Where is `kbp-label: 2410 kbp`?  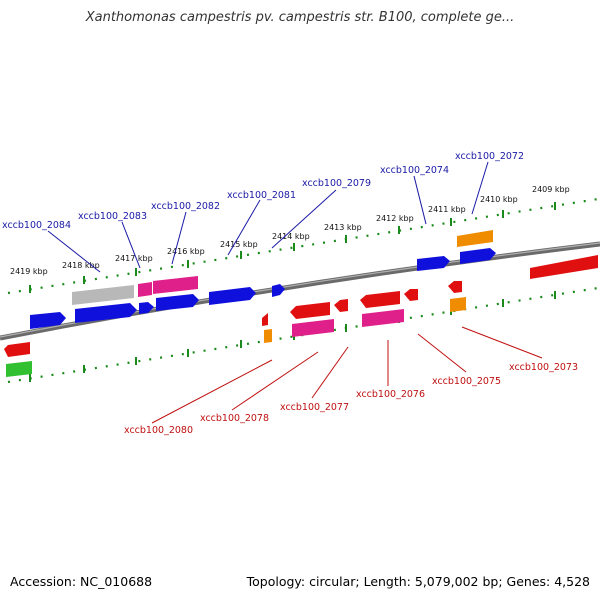 kbp-label: 2410 kbp is located at coordinates (499, 199).